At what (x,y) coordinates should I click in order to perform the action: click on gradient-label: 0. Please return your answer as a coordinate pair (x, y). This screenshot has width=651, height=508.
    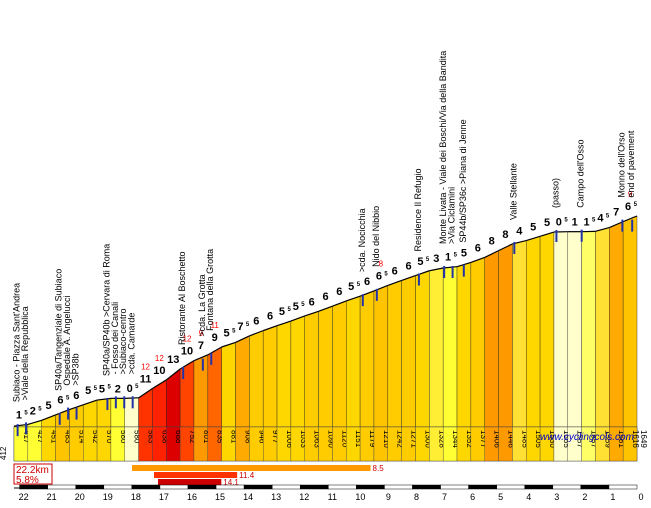
    Looking at the image, I should click on (559, 223).